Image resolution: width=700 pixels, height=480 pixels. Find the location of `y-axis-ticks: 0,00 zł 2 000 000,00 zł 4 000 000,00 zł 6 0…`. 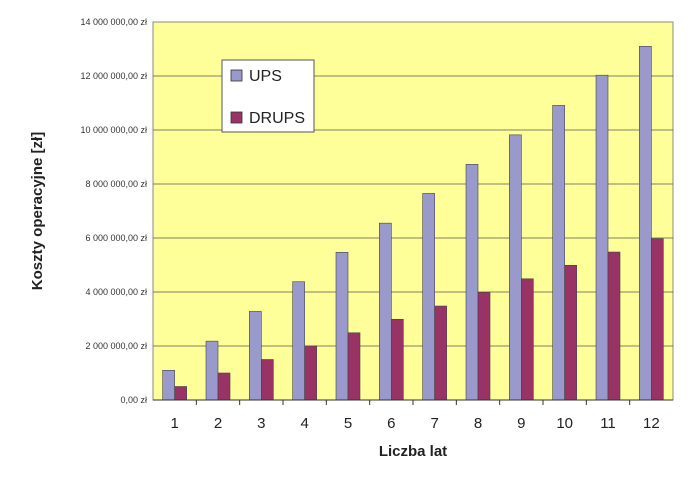

y-axis-ticks: 0,00 zł 2 000 000,00 zł 4 000 000,00 zł 6 0… is located at coordinates (113, 211).